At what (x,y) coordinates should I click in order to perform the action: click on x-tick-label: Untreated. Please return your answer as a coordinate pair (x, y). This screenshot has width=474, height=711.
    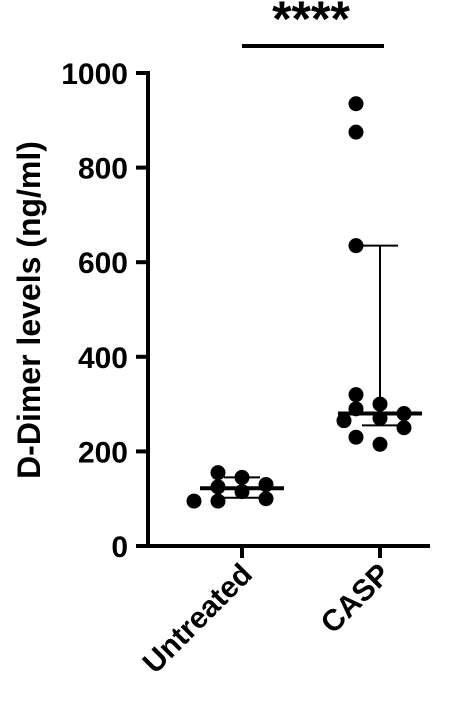
    Looking at the image, I should click on (198, 619).